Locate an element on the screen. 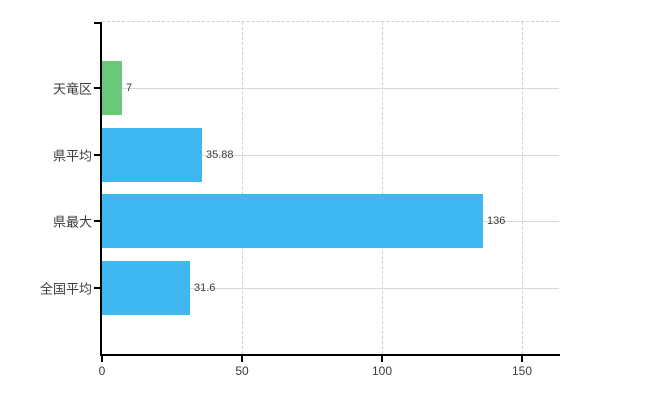  x-tick-label: 50 is located at coordinates (242, 371).